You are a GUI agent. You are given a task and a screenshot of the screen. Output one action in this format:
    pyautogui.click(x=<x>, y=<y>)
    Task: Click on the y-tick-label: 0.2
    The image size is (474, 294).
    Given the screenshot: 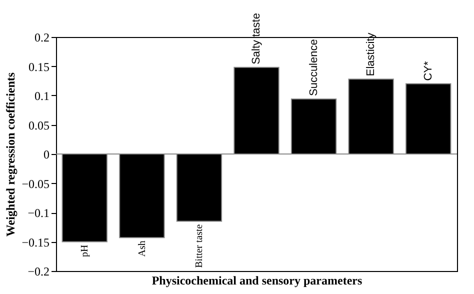 What is the action you would take?
    pyautogui.click(x=42, y=37)
    